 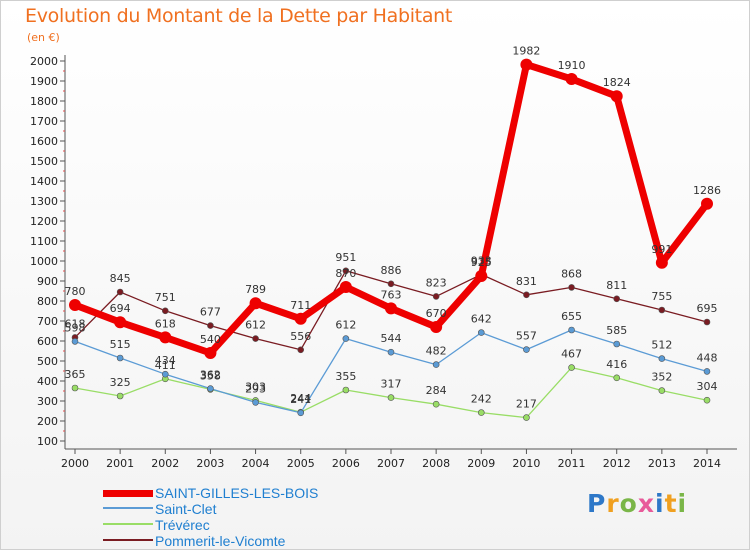 I want to click on data-label: 515, so click(x=120, y=344).